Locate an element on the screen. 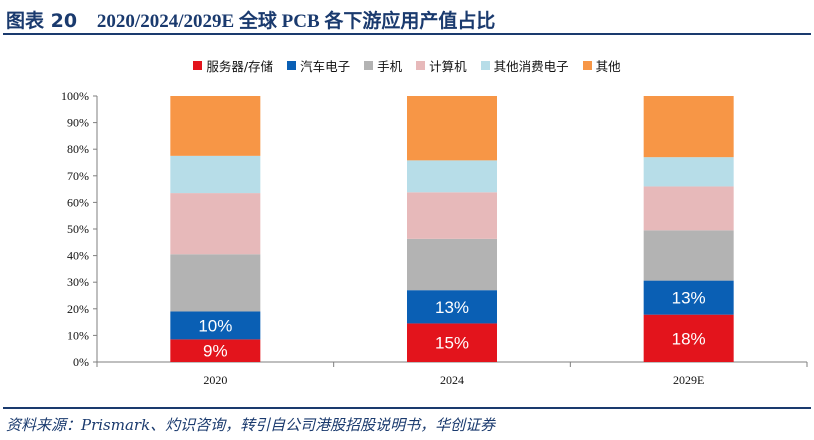 The image size is (814, 440). legend-item-5: 其他 is located at coordinates (601, 65).